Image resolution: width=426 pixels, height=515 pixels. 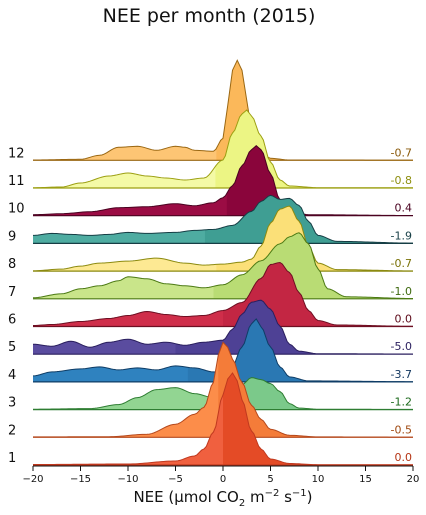 What do you see at coordinates (16, 153) in the screenshot?
I see `month-label-12: 12` at bounding box center [16, 153].